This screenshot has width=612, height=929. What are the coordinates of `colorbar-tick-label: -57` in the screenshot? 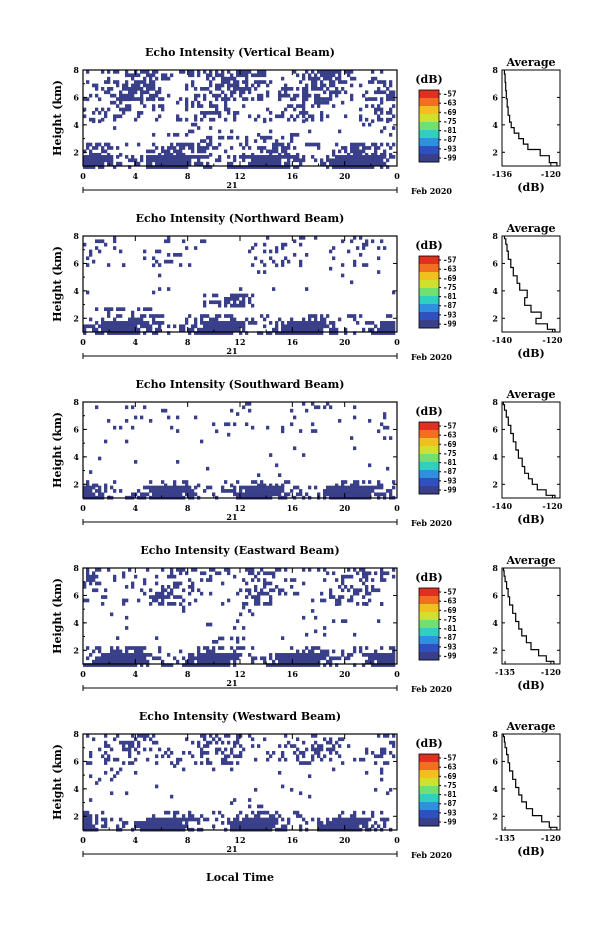 It's located at (450, 592).